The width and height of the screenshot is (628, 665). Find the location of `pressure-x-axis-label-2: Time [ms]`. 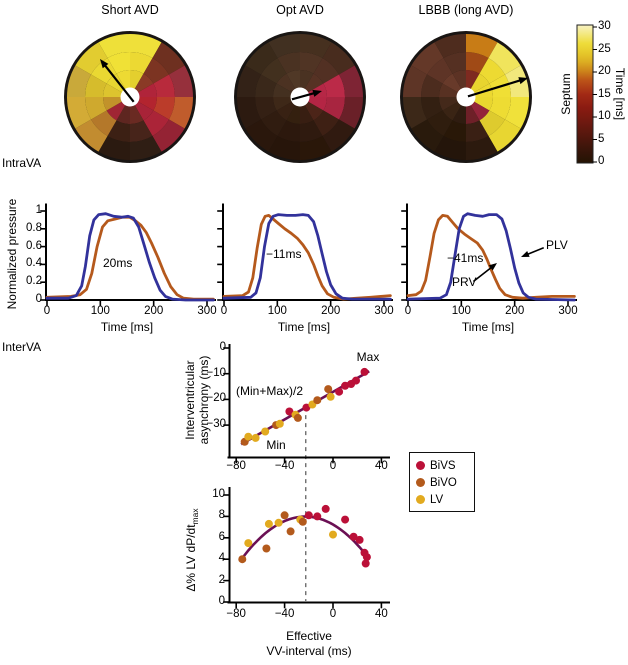

pressure-x-axis-label-2: Time [ms] is located at coordinates (304, 327).